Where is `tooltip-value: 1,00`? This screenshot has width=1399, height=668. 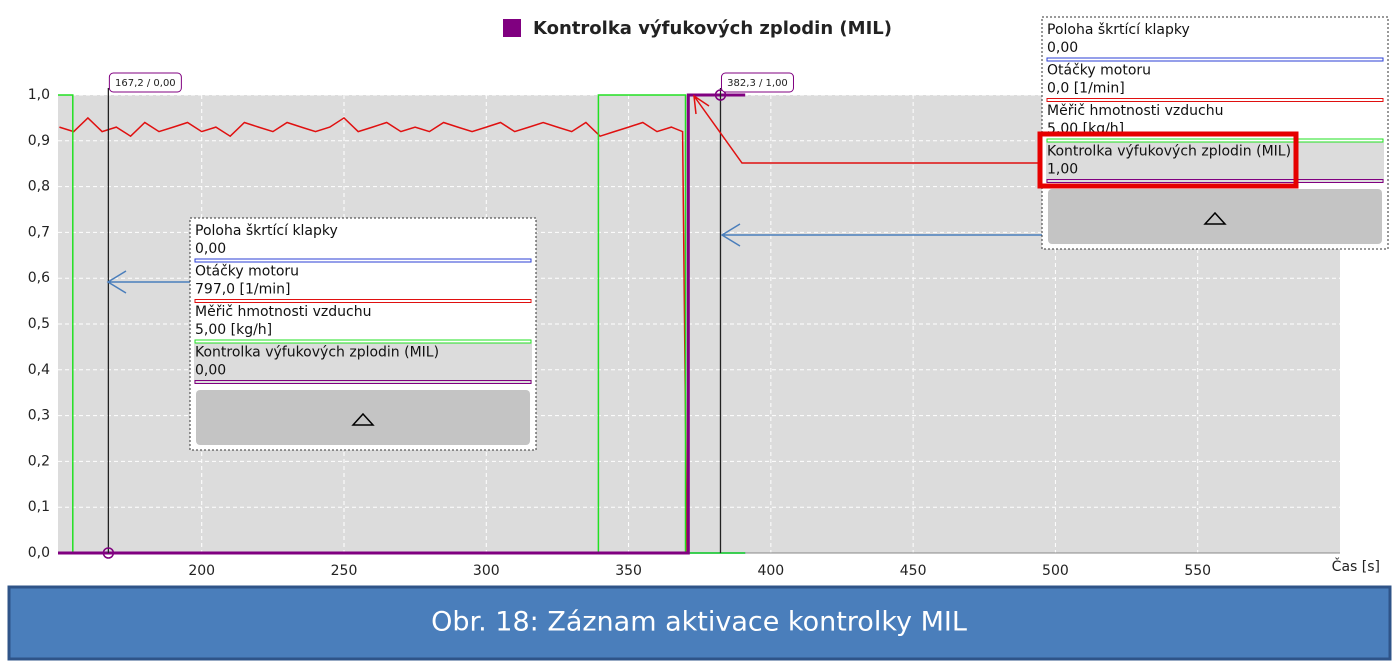
tooltip-value: 1,00 is located at coordinates (1062, 170).